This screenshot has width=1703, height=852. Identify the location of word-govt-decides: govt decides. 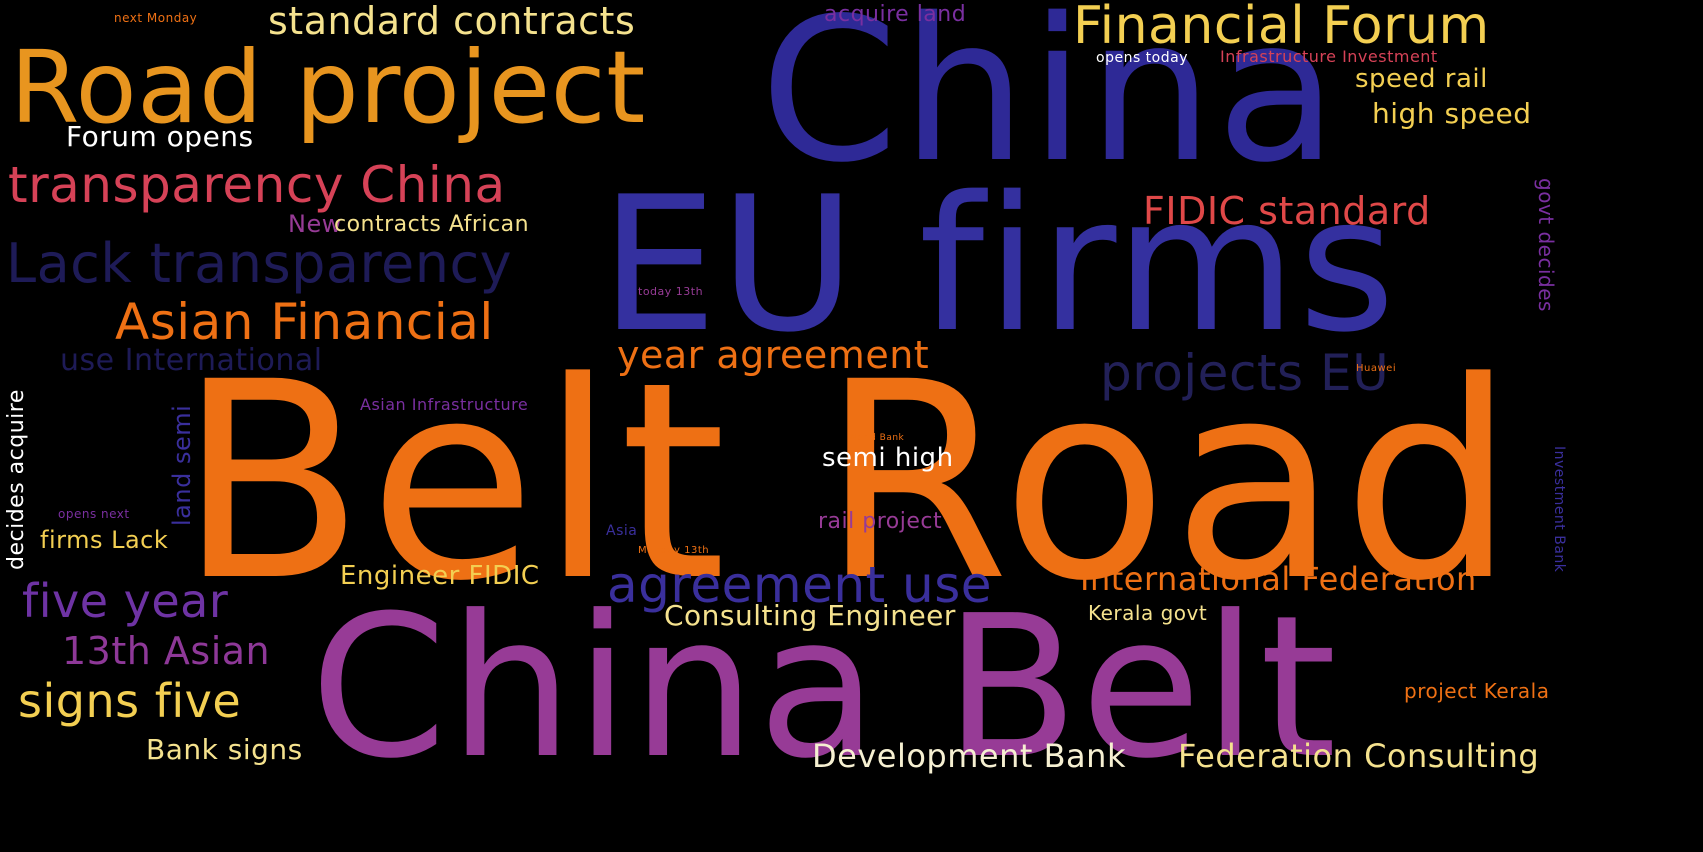
(1546, 245).